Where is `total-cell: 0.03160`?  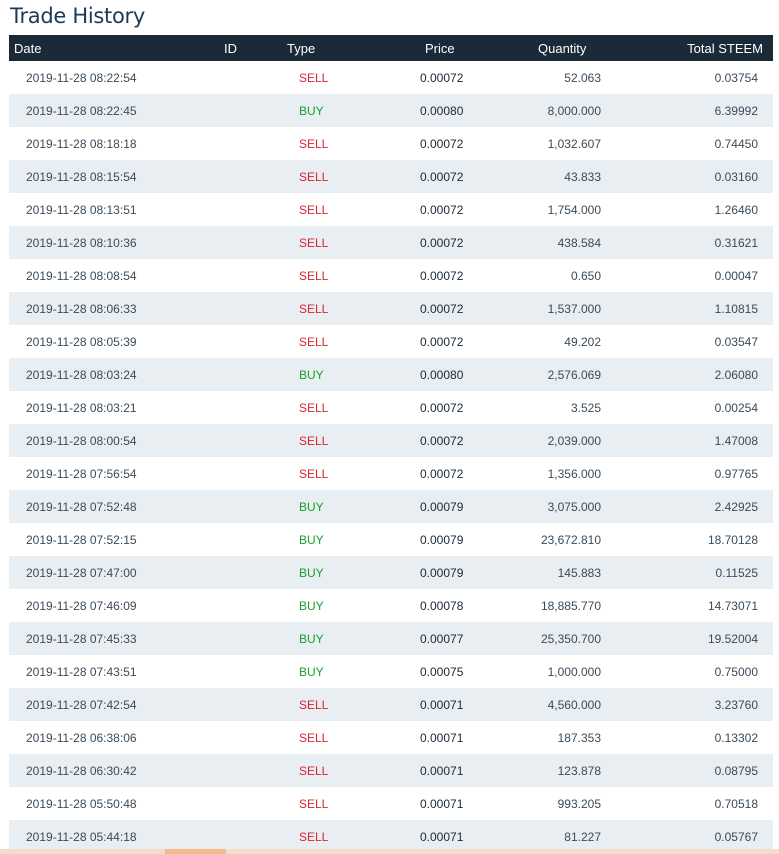 total-cell: 0.03160 is located at coordinates (736, 177).